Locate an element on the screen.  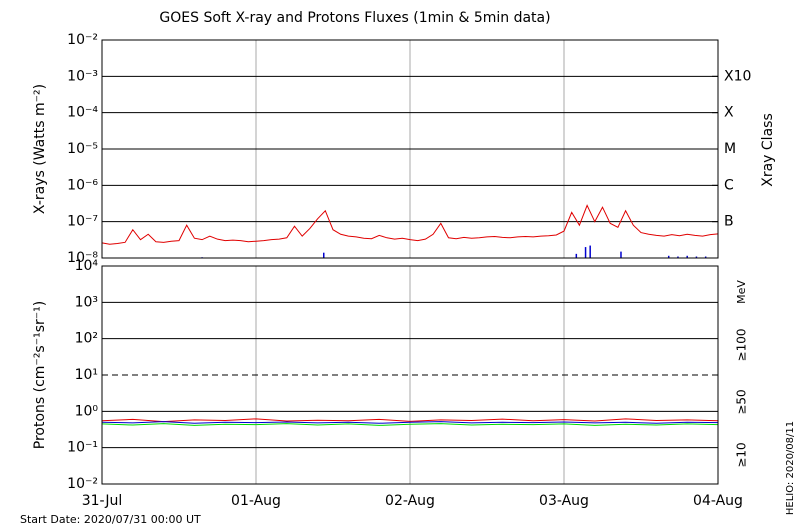
x-tick-label: 31-Jul is located at coordinates (102, 501).